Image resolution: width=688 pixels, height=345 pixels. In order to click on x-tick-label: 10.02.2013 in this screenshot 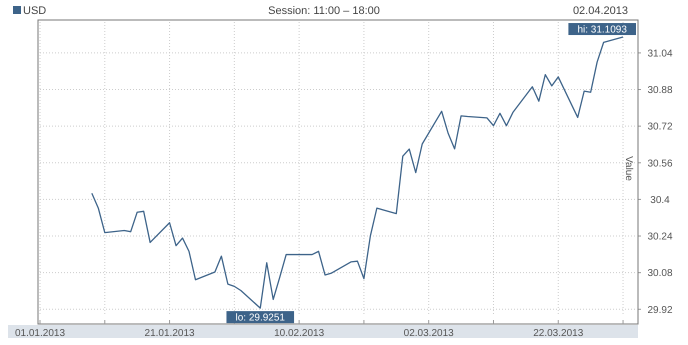, I will do `click(299, 333)`.